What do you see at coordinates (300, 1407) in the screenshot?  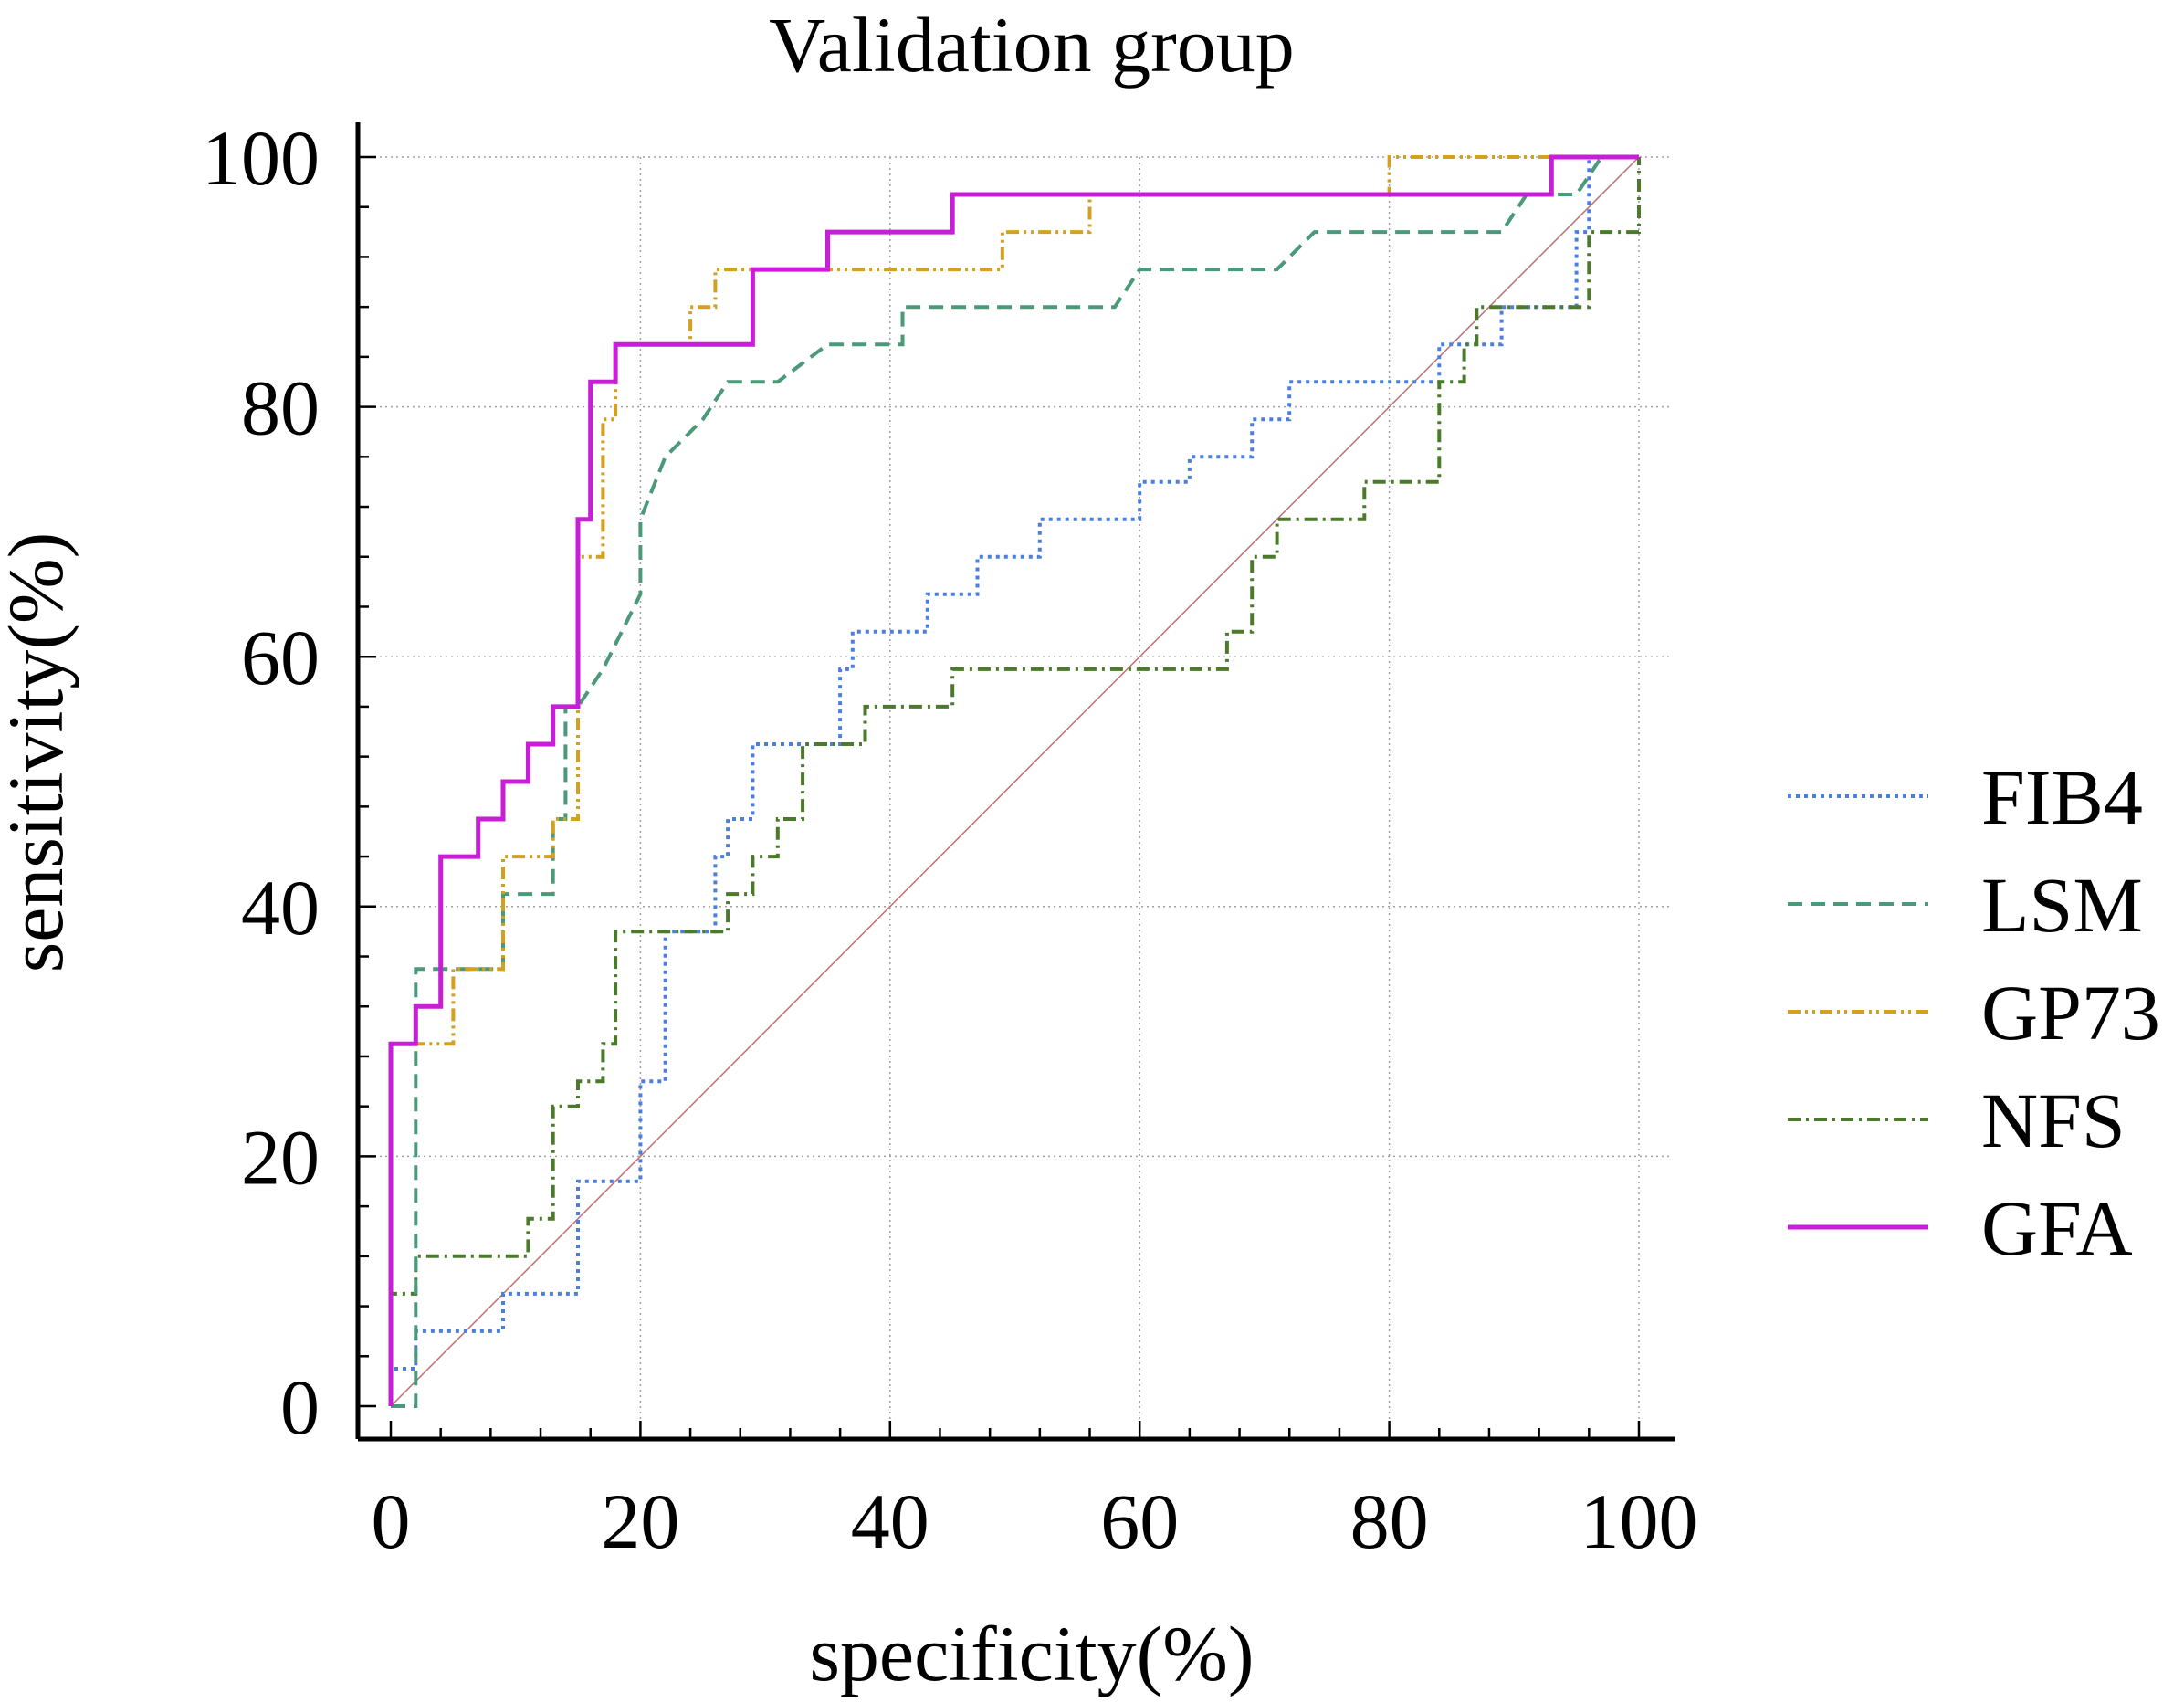 I see `y-tick-label: 0` at bounding box center [300, 1407].